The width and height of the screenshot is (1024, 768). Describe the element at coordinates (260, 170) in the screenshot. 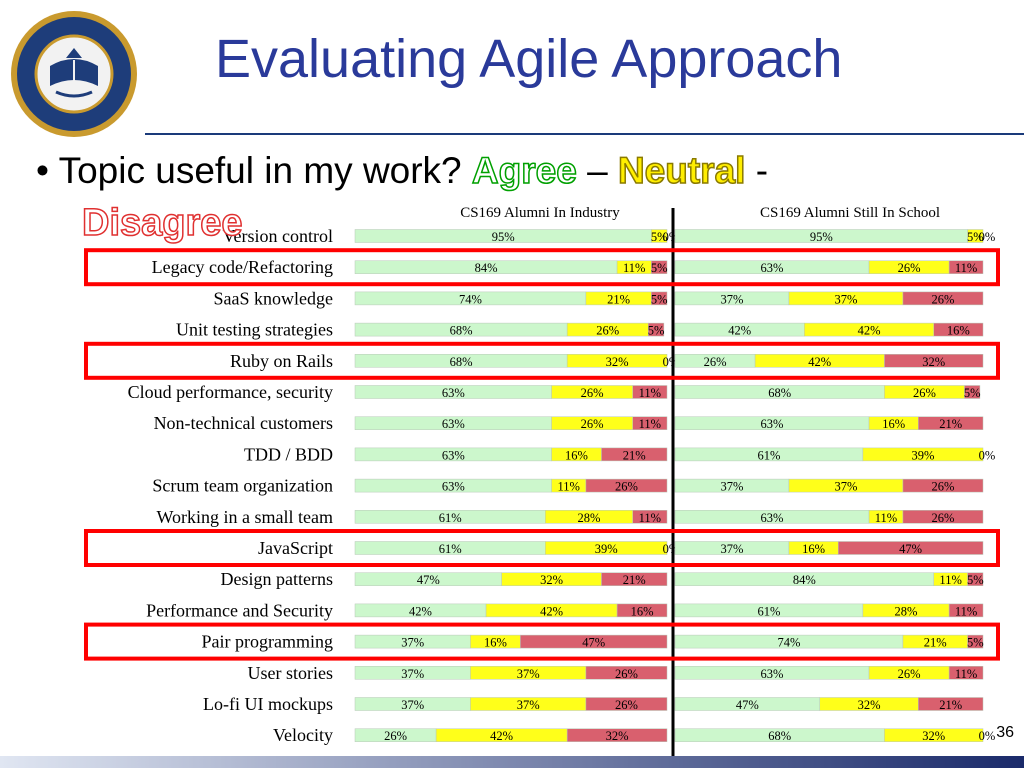

I see `bullet-prefix: Topic useful in my work?` at that location.